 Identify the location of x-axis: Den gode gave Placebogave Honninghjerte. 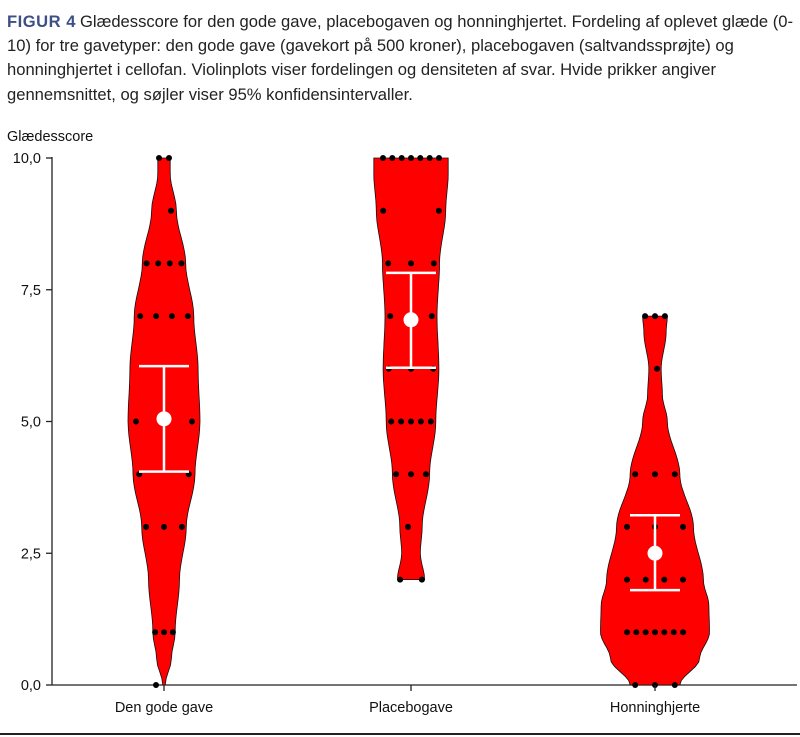
(407, 700).